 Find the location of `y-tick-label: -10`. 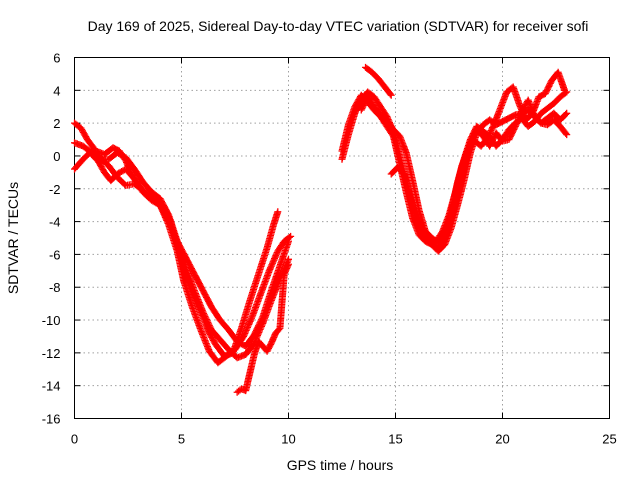

y-tick-label: -10 is located at coordinates (51, 320).